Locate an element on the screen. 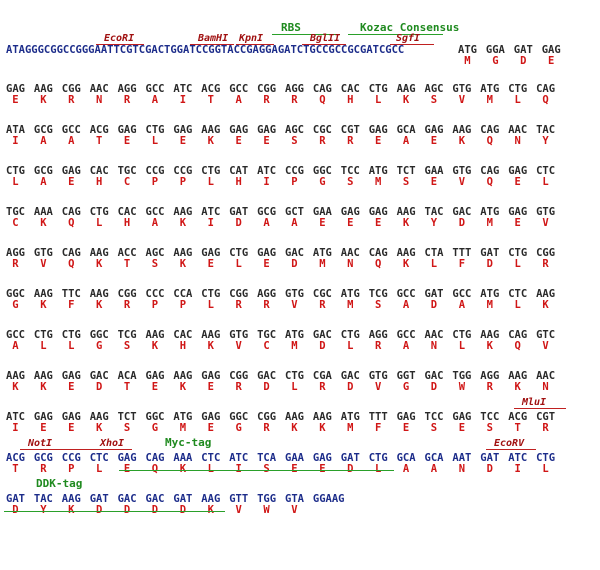 The height and width of the screenshot is (570, 600). codon: GTC is located at coordinates (546, 335).